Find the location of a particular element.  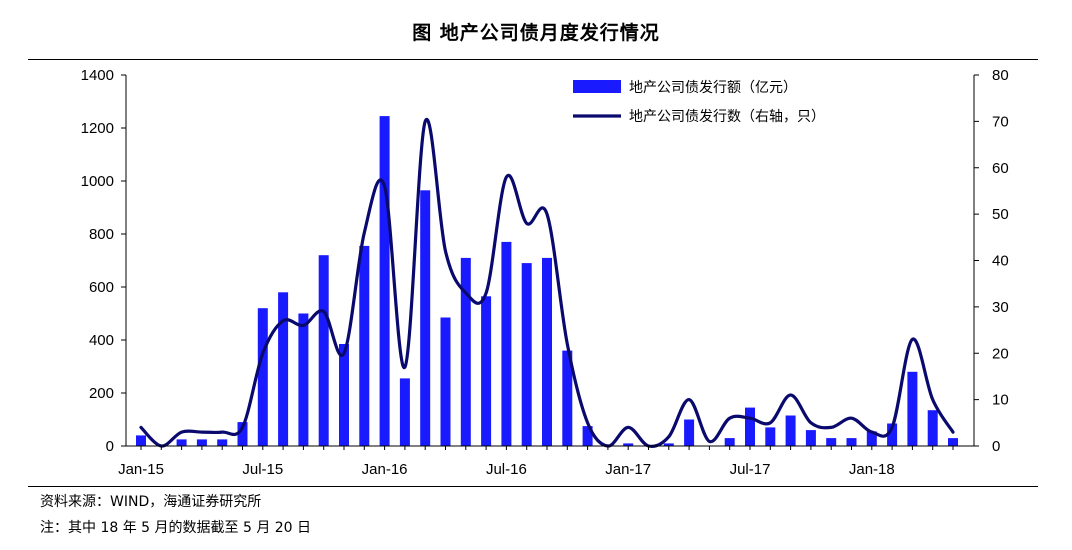

y-left-tick-label: 1200 is located at coordinates (97, 128).